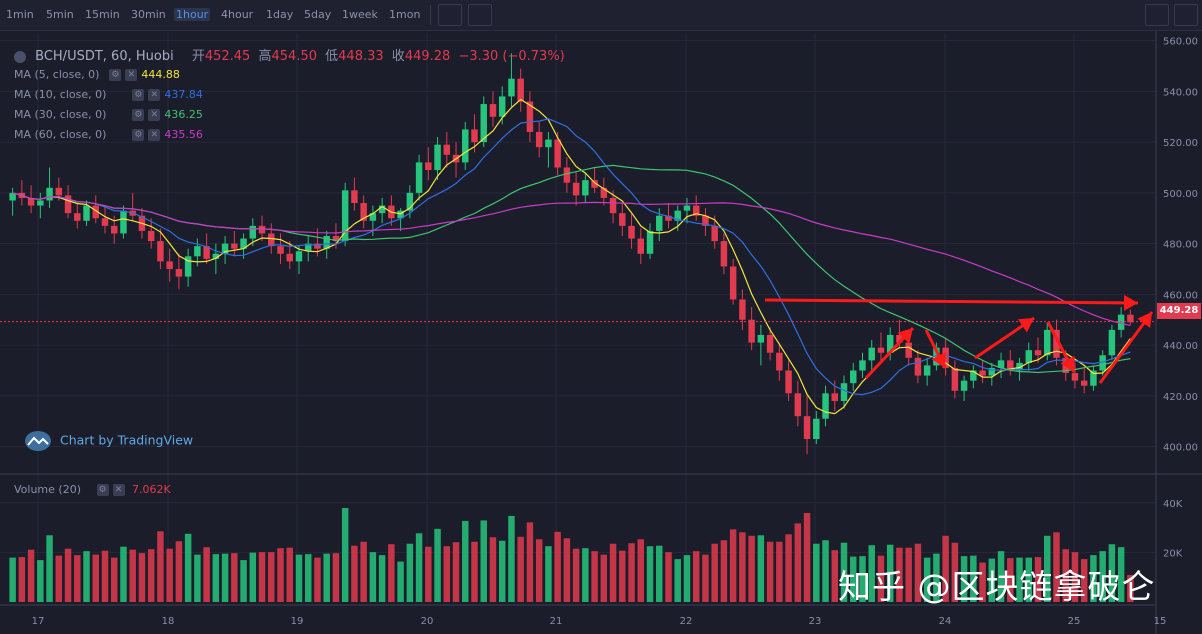 This screenshot has width=1202, height=634. What do you see at coordinates (280, 14) in the screenshot?
I see `timeframe-1day: 1day` at bounding box center [280, 14].